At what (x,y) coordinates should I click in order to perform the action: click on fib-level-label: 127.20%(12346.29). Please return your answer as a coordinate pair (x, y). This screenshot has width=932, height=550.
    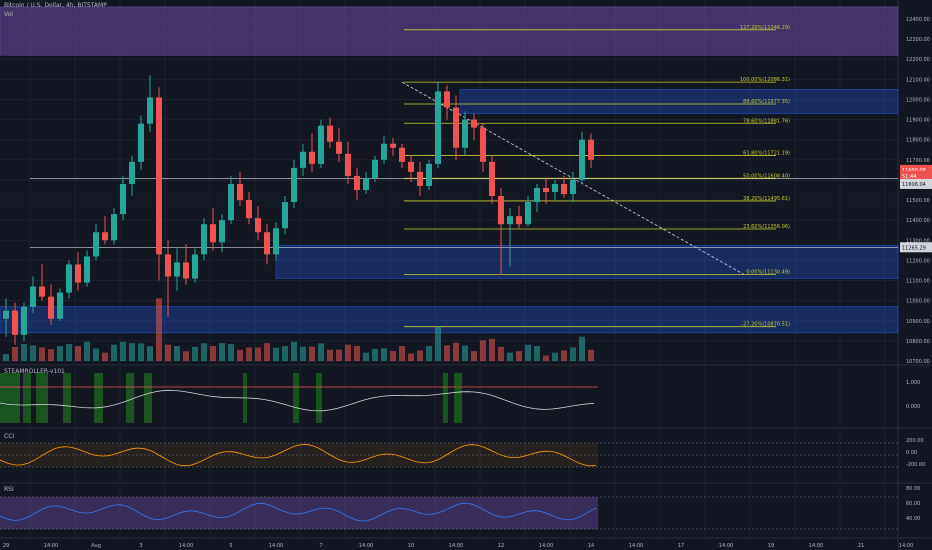
    Looking at the image, I should click on (765, 28).